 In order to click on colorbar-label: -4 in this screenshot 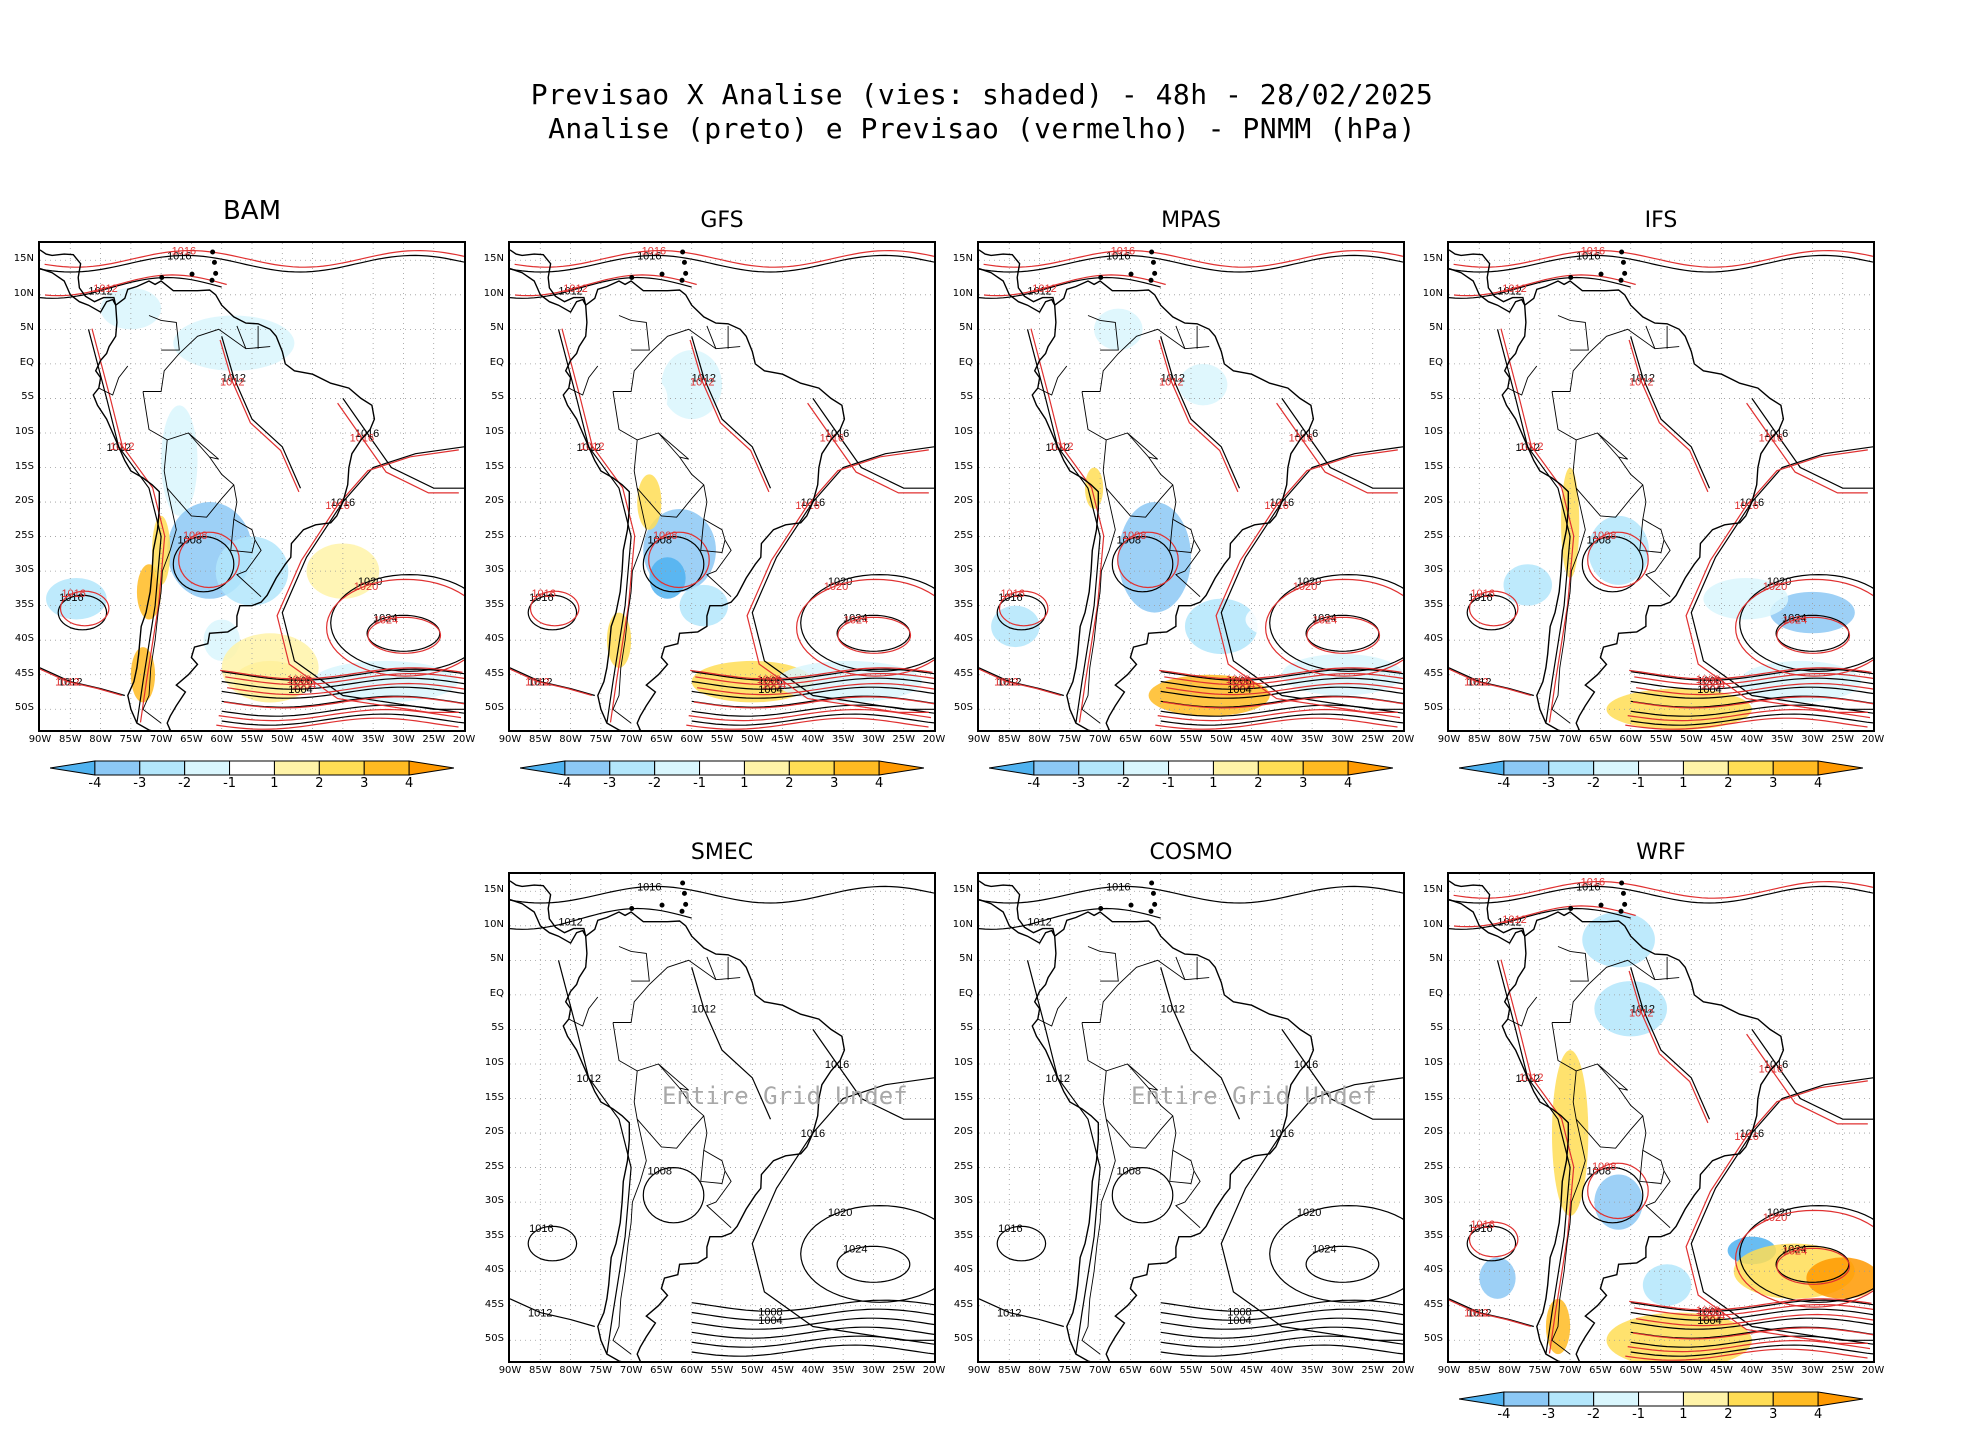, I will do `click(1504, 1414)`.